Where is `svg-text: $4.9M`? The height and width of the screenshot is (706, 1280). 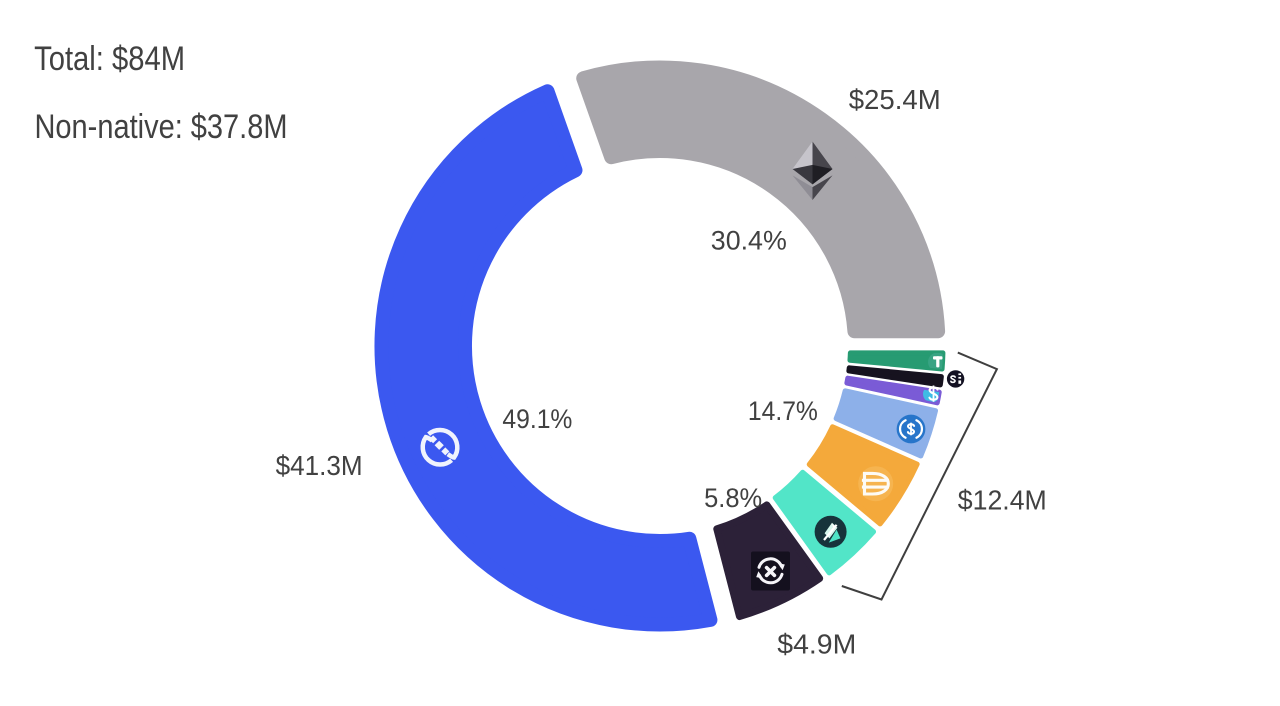
svg-text: $4.9M is located at coordinates (816, 643).